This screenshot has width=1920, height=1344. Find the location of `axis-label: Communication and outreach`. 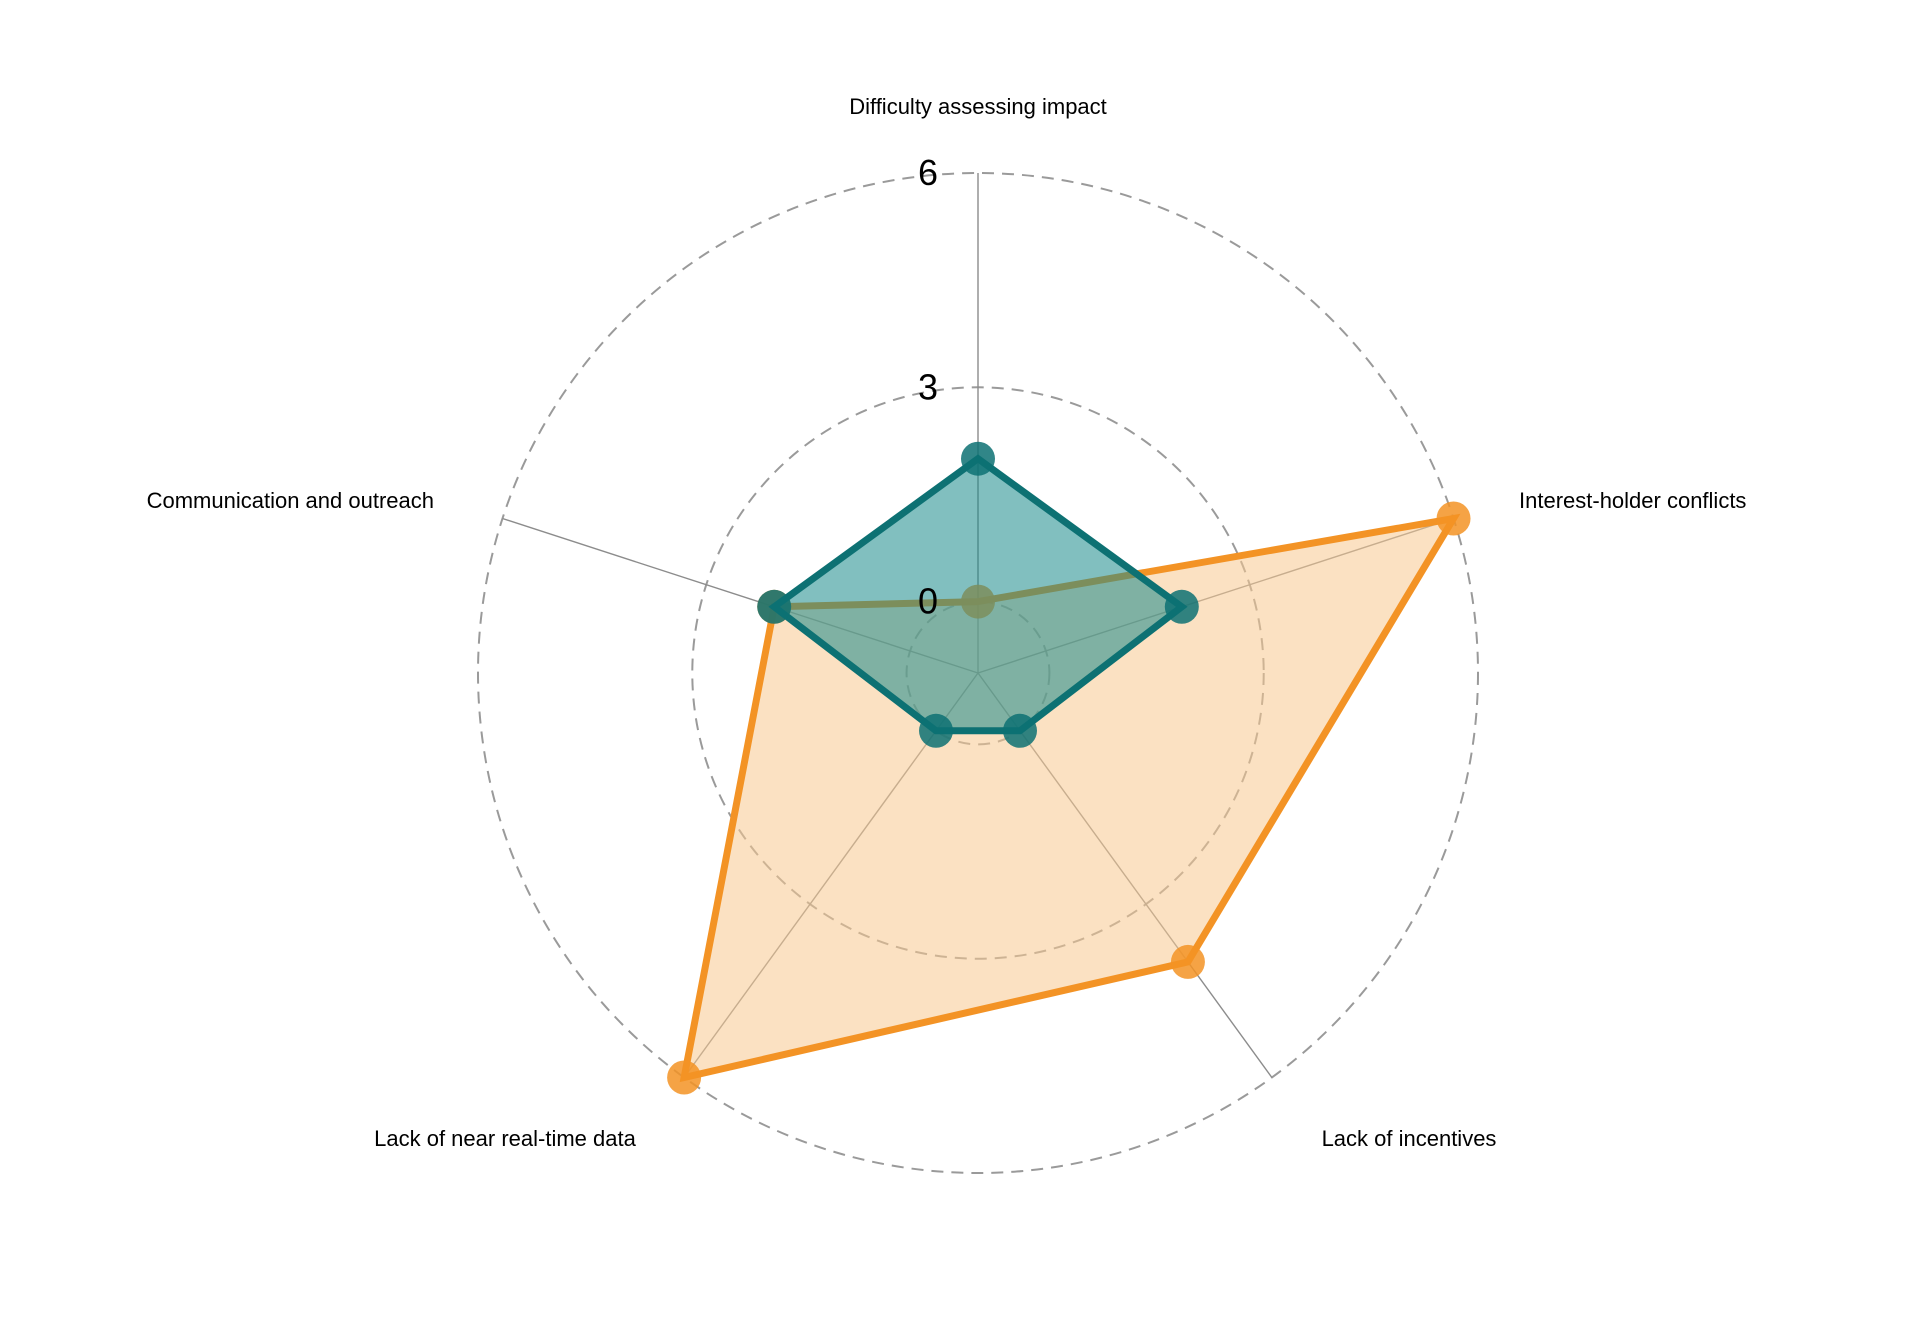

axis-label: Communication and outreach is located at coordinates (290, 500).